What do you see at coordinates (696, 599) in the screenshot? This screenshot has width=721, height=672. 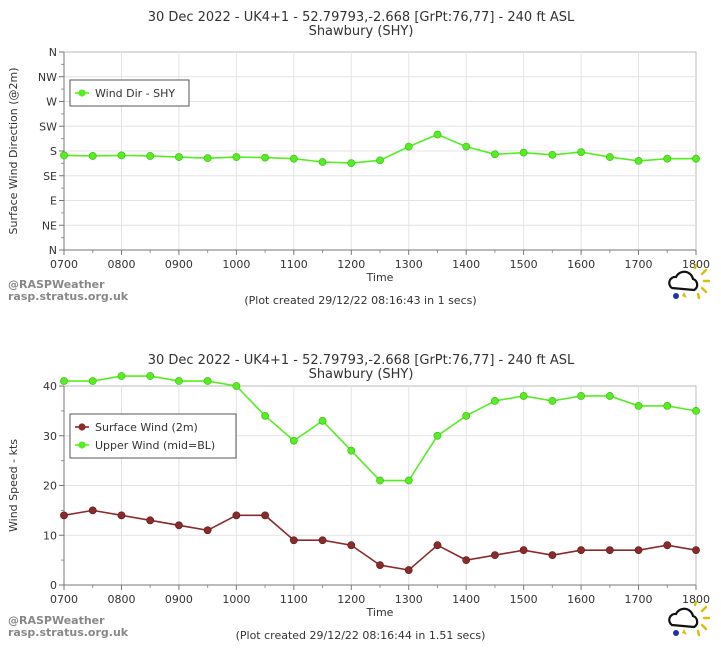 I see `x-tick-label: 1800` at bounding box center [696, 599].